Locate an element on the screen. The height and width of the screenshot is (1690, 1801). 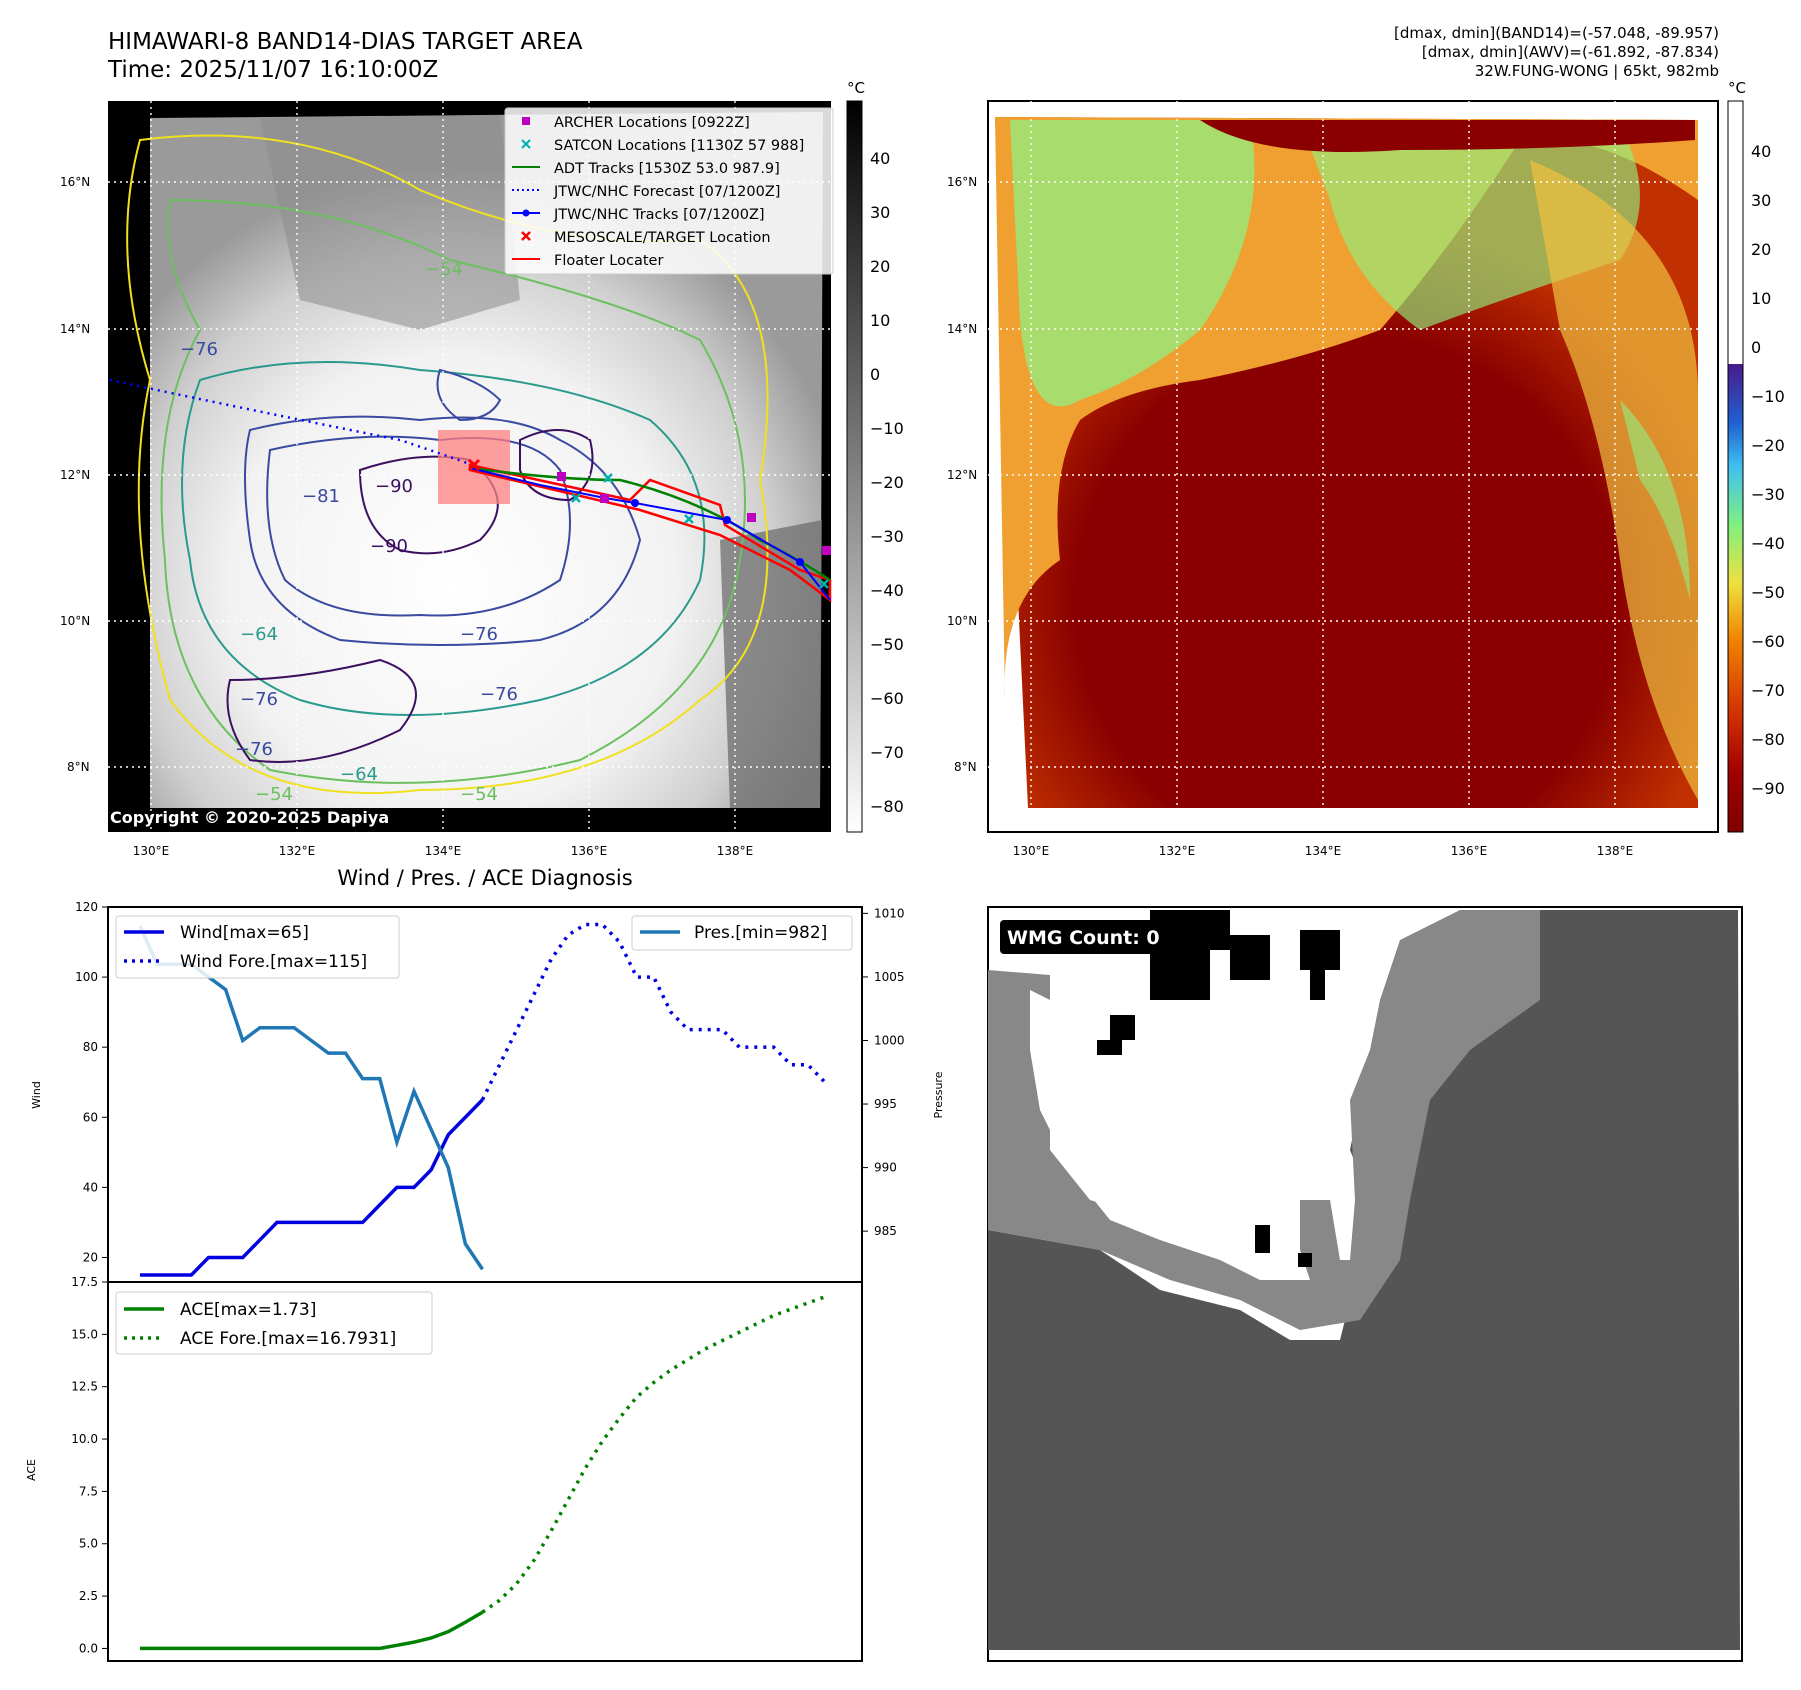
wmg-count-badge is located at coordinates (1090, 937).